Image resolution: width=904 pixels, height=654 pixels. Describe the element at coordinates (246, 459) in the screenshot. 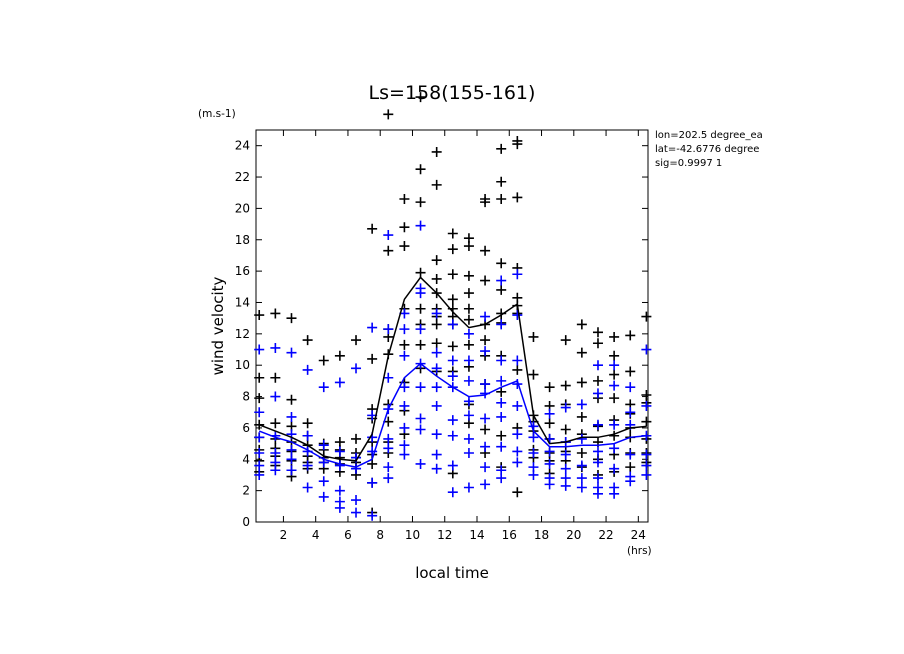

I see `y-tick-label: 4` at that location.